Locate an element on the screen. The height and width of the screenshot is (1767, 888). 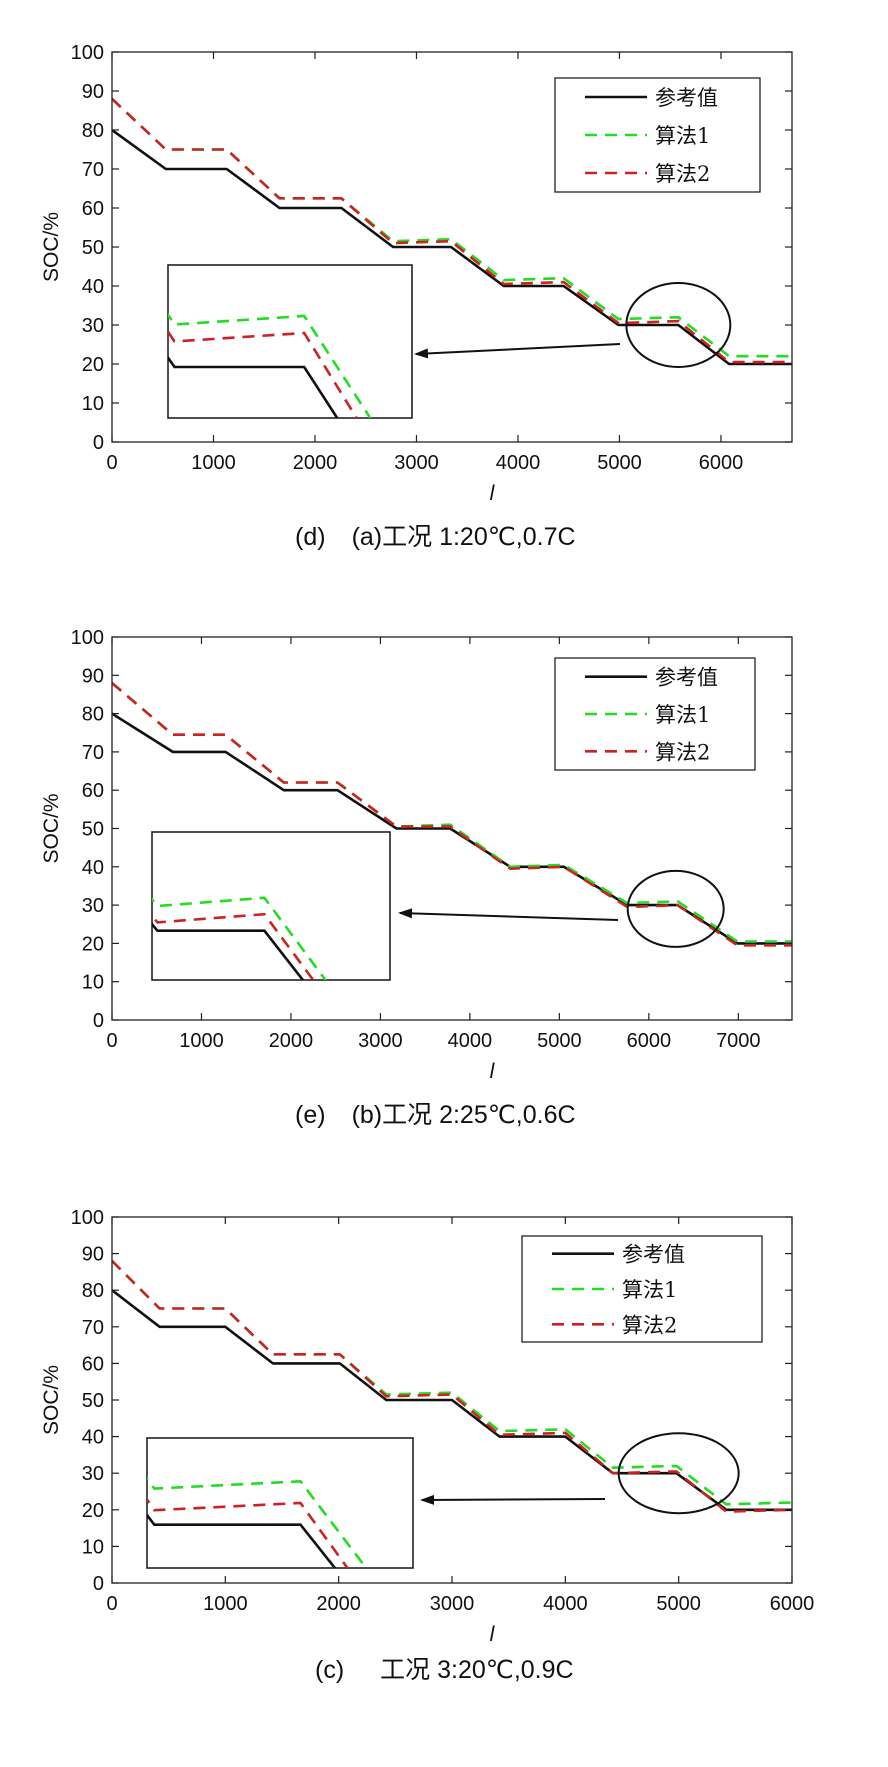
chart-caption: (e) (b)工况 2:25℃,0.6C is located at coordinates (435, 1115).